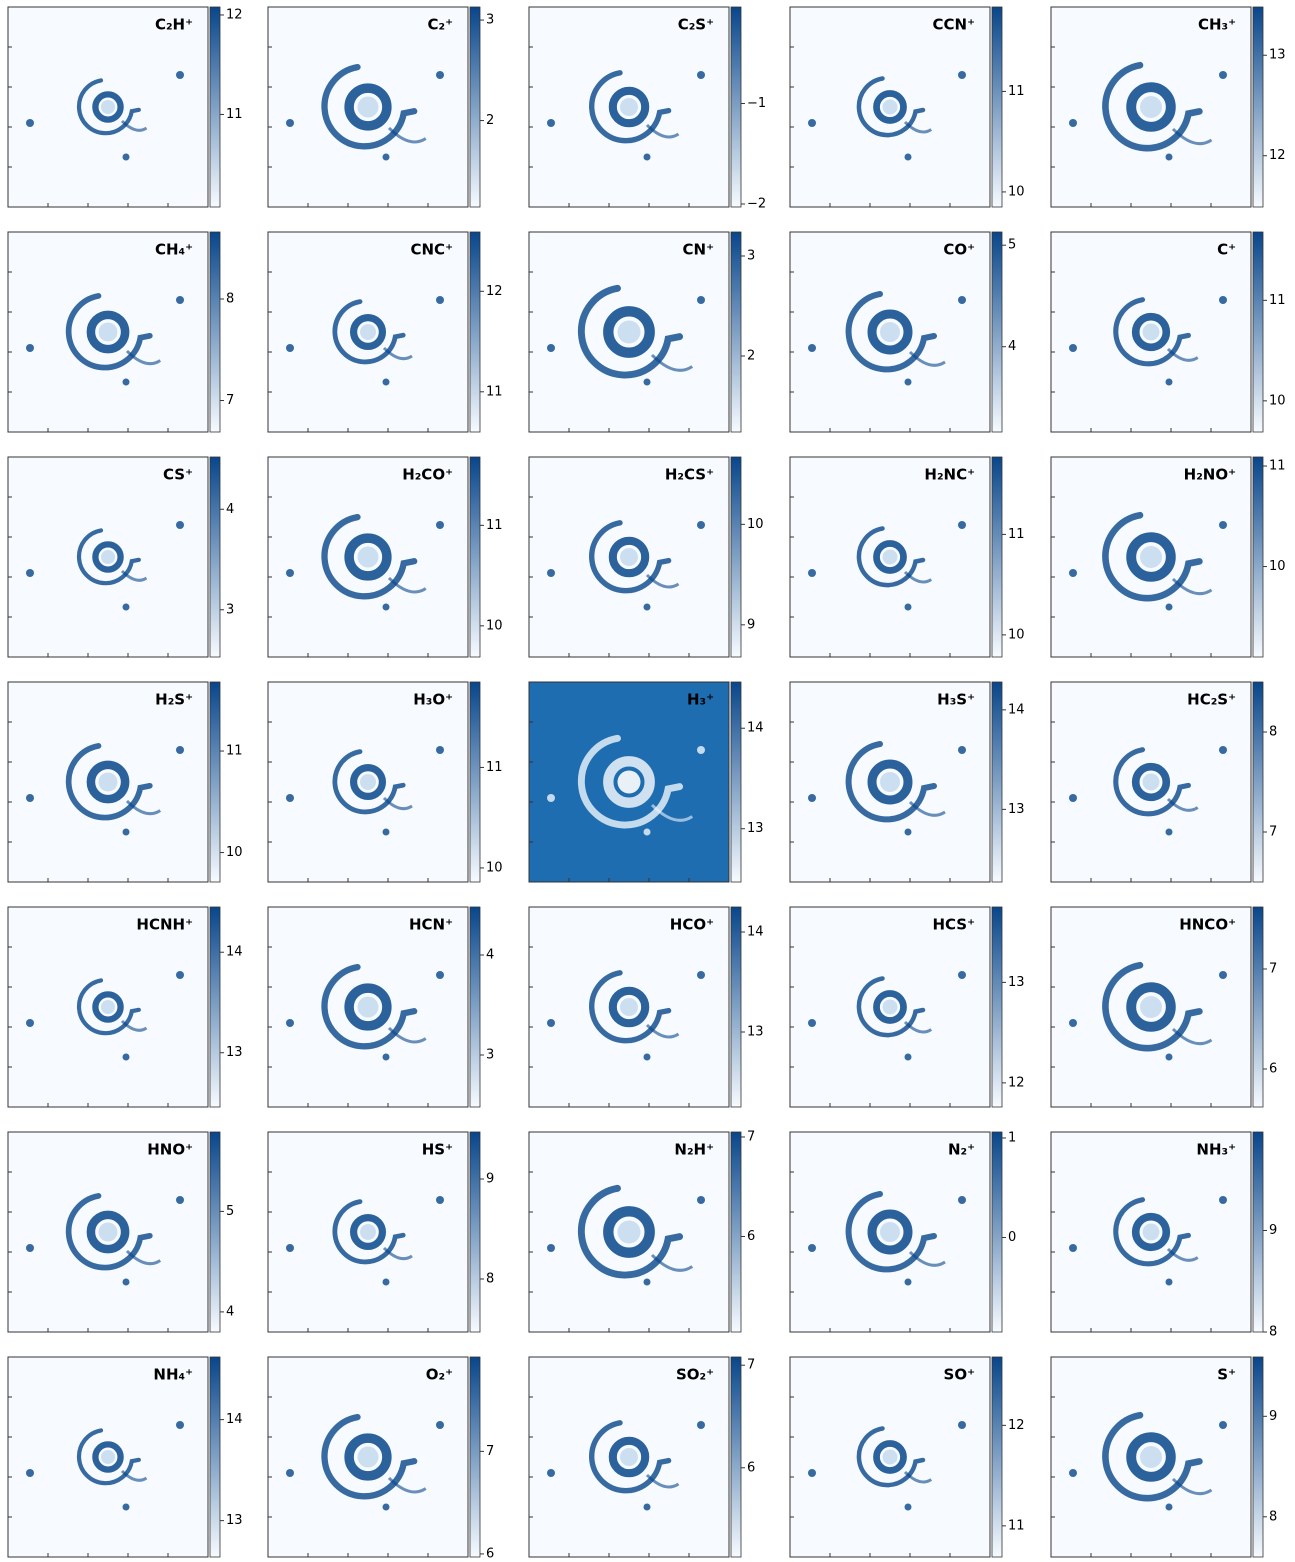  What do you see at coordinates (1168, 332) in the screenshot?
I see `panel: C⁺ 10 11` at bounding box center [1168, 332].